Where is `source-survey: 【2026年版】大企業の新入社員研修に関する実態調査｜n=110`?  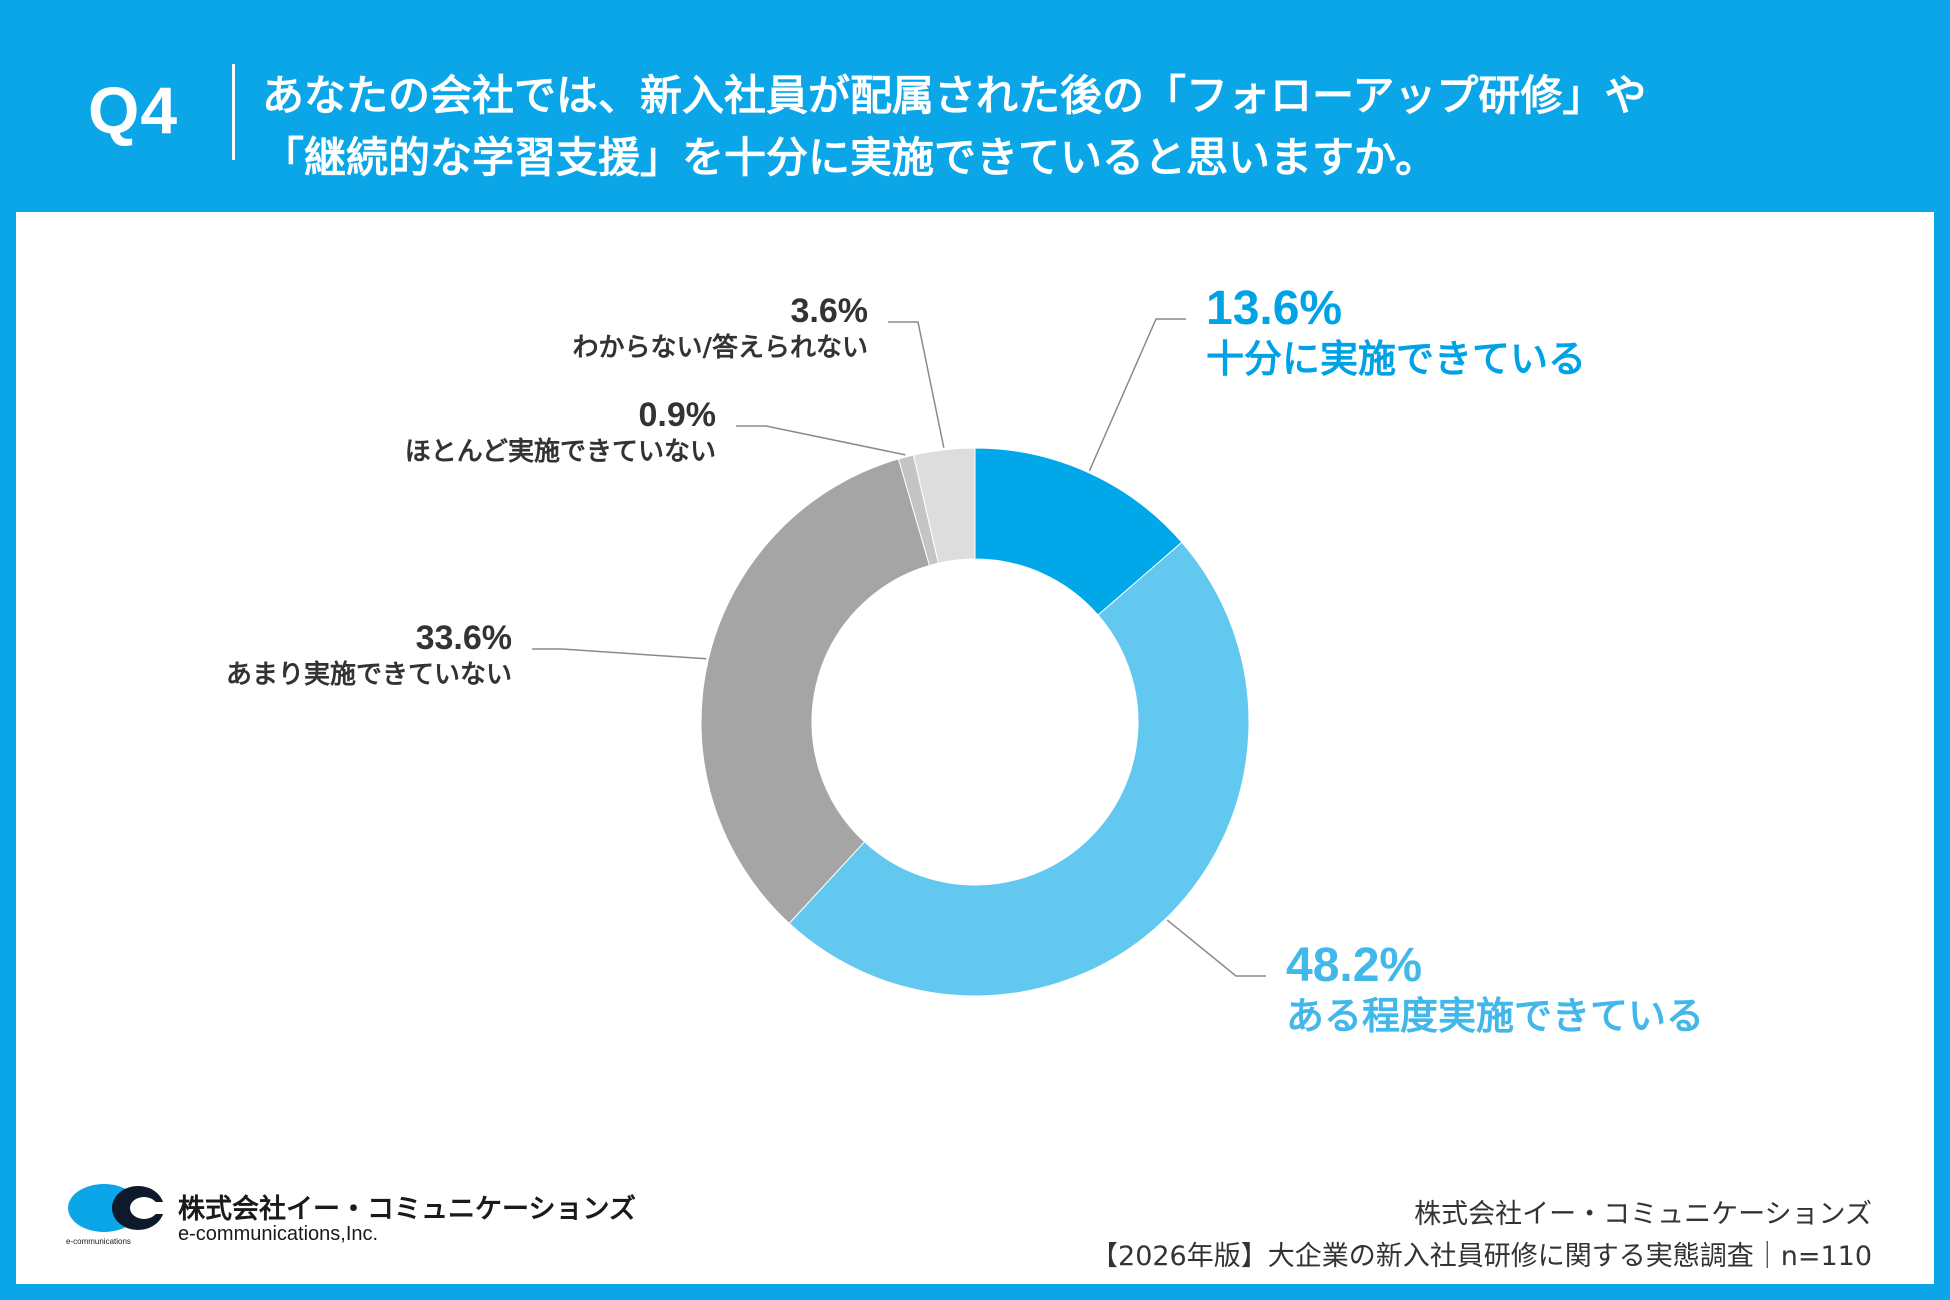
source-survey: 【2026年版】大企業の新入社員研修に関する実態調査｜n=110 is located at coordinates (1481, 1256).